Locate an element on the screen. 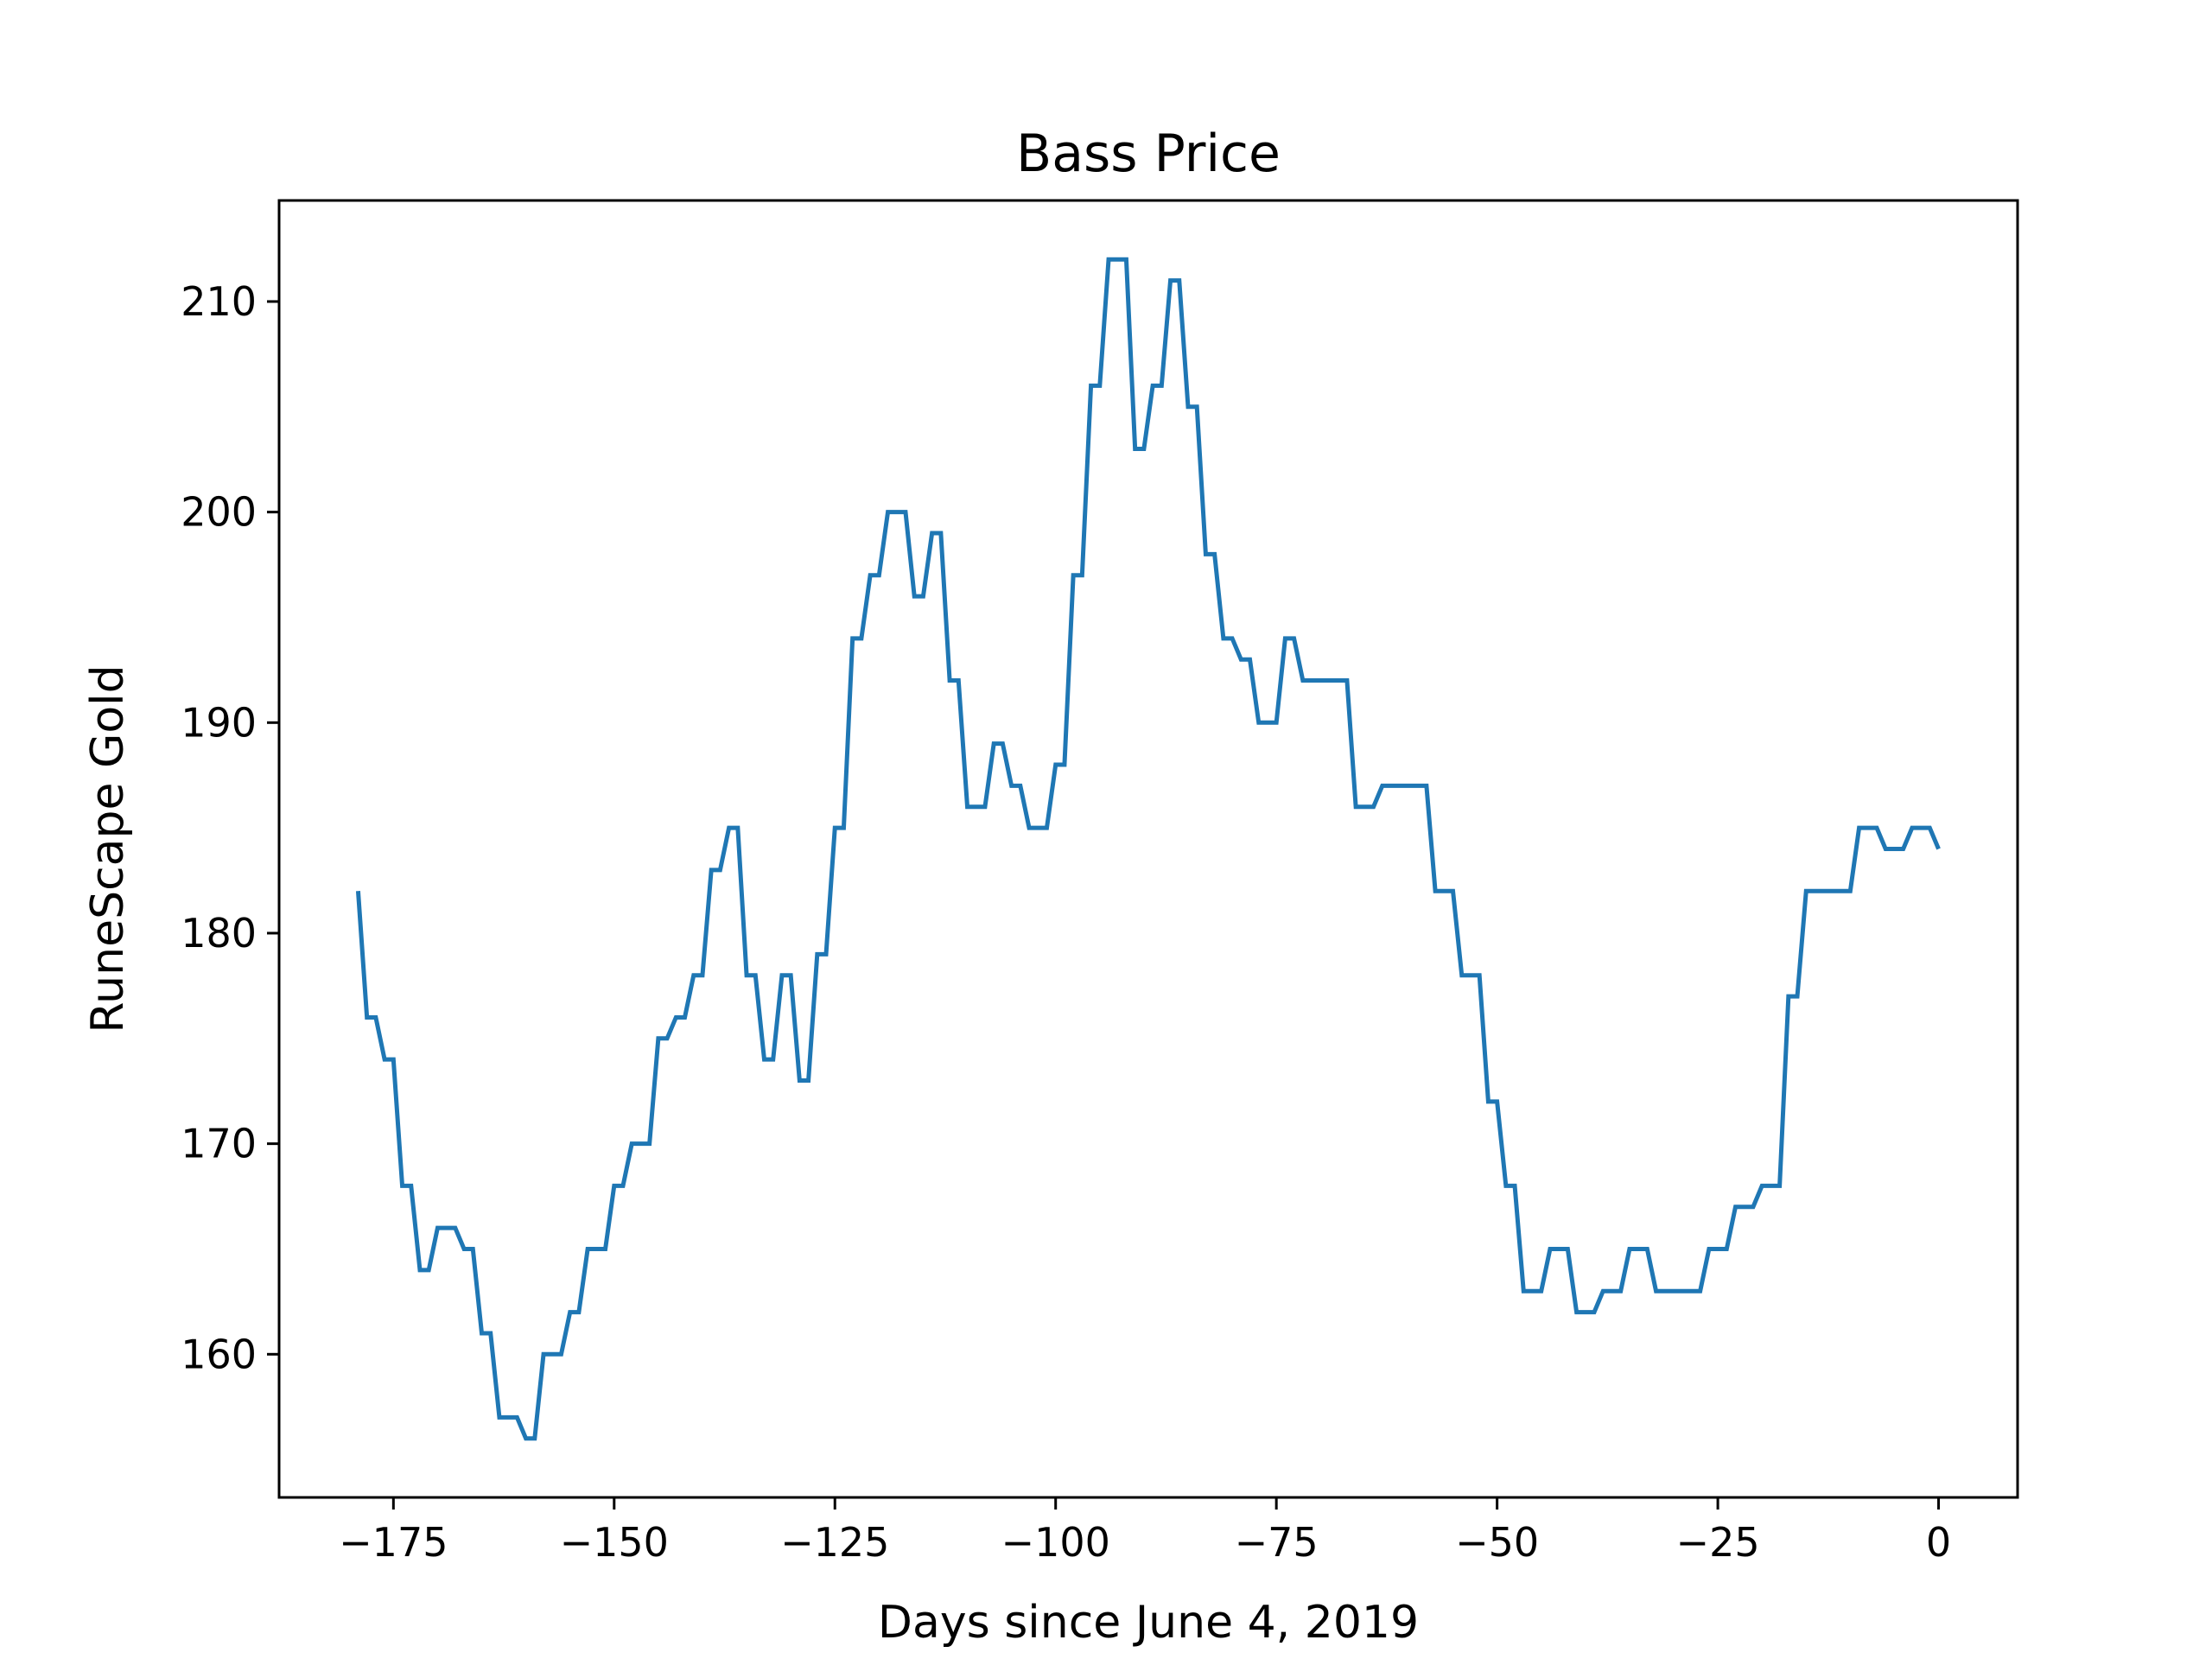  x-tick-label: 0 is located at coordinates (1938, 1542).